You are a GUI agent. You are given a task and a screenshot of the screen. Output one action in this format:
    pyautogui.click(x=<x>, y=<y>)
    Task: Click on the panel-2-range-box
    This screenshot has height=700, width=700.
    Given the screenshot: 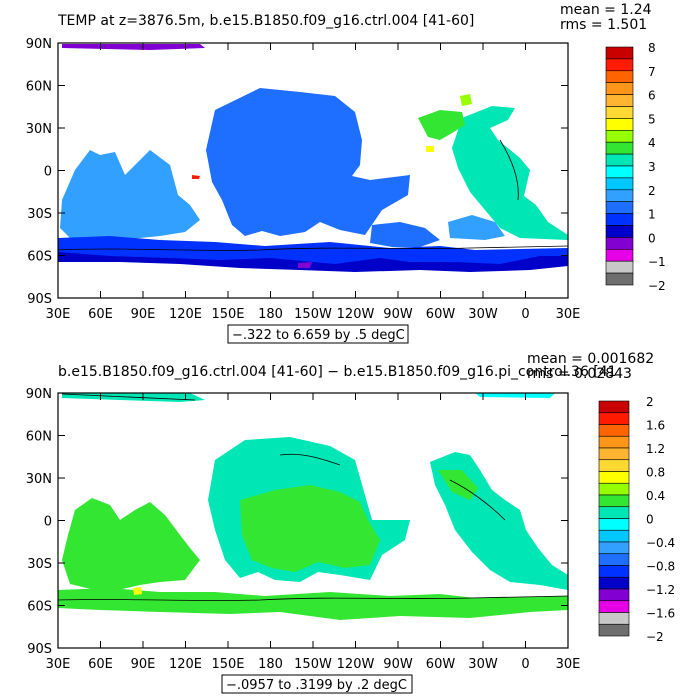 What is the action you would take?
    pyautogui.click(x=317, y=684)
    